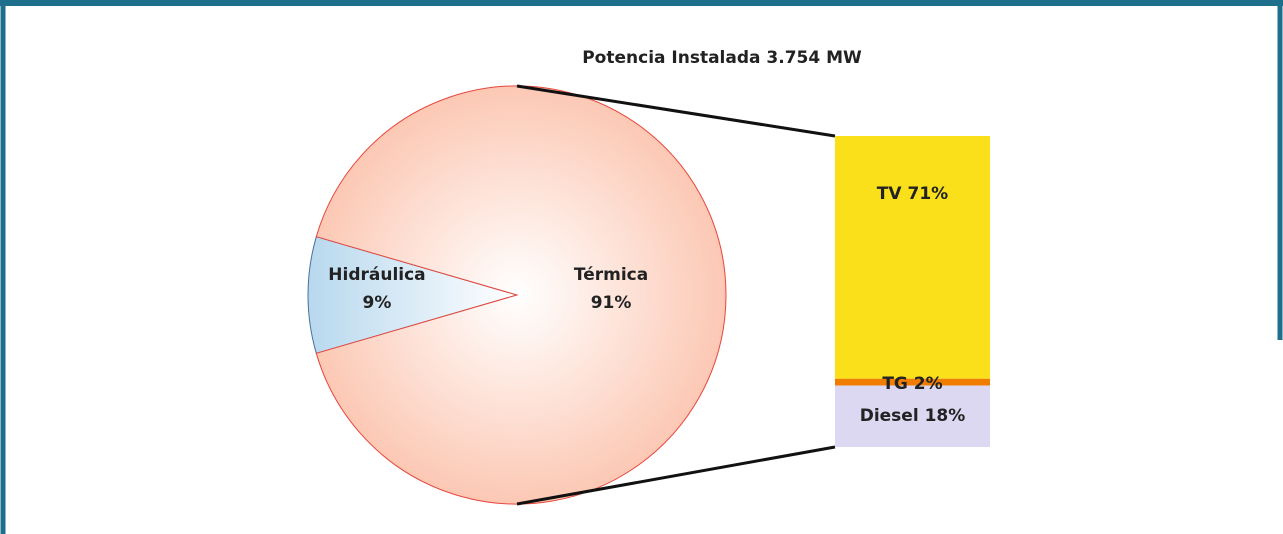  What do you see at coordinates (722, 58) in the screenshot?
I see `chart-title: Potencia Instalada 3.754 MW` at bounding box center [722, 58].